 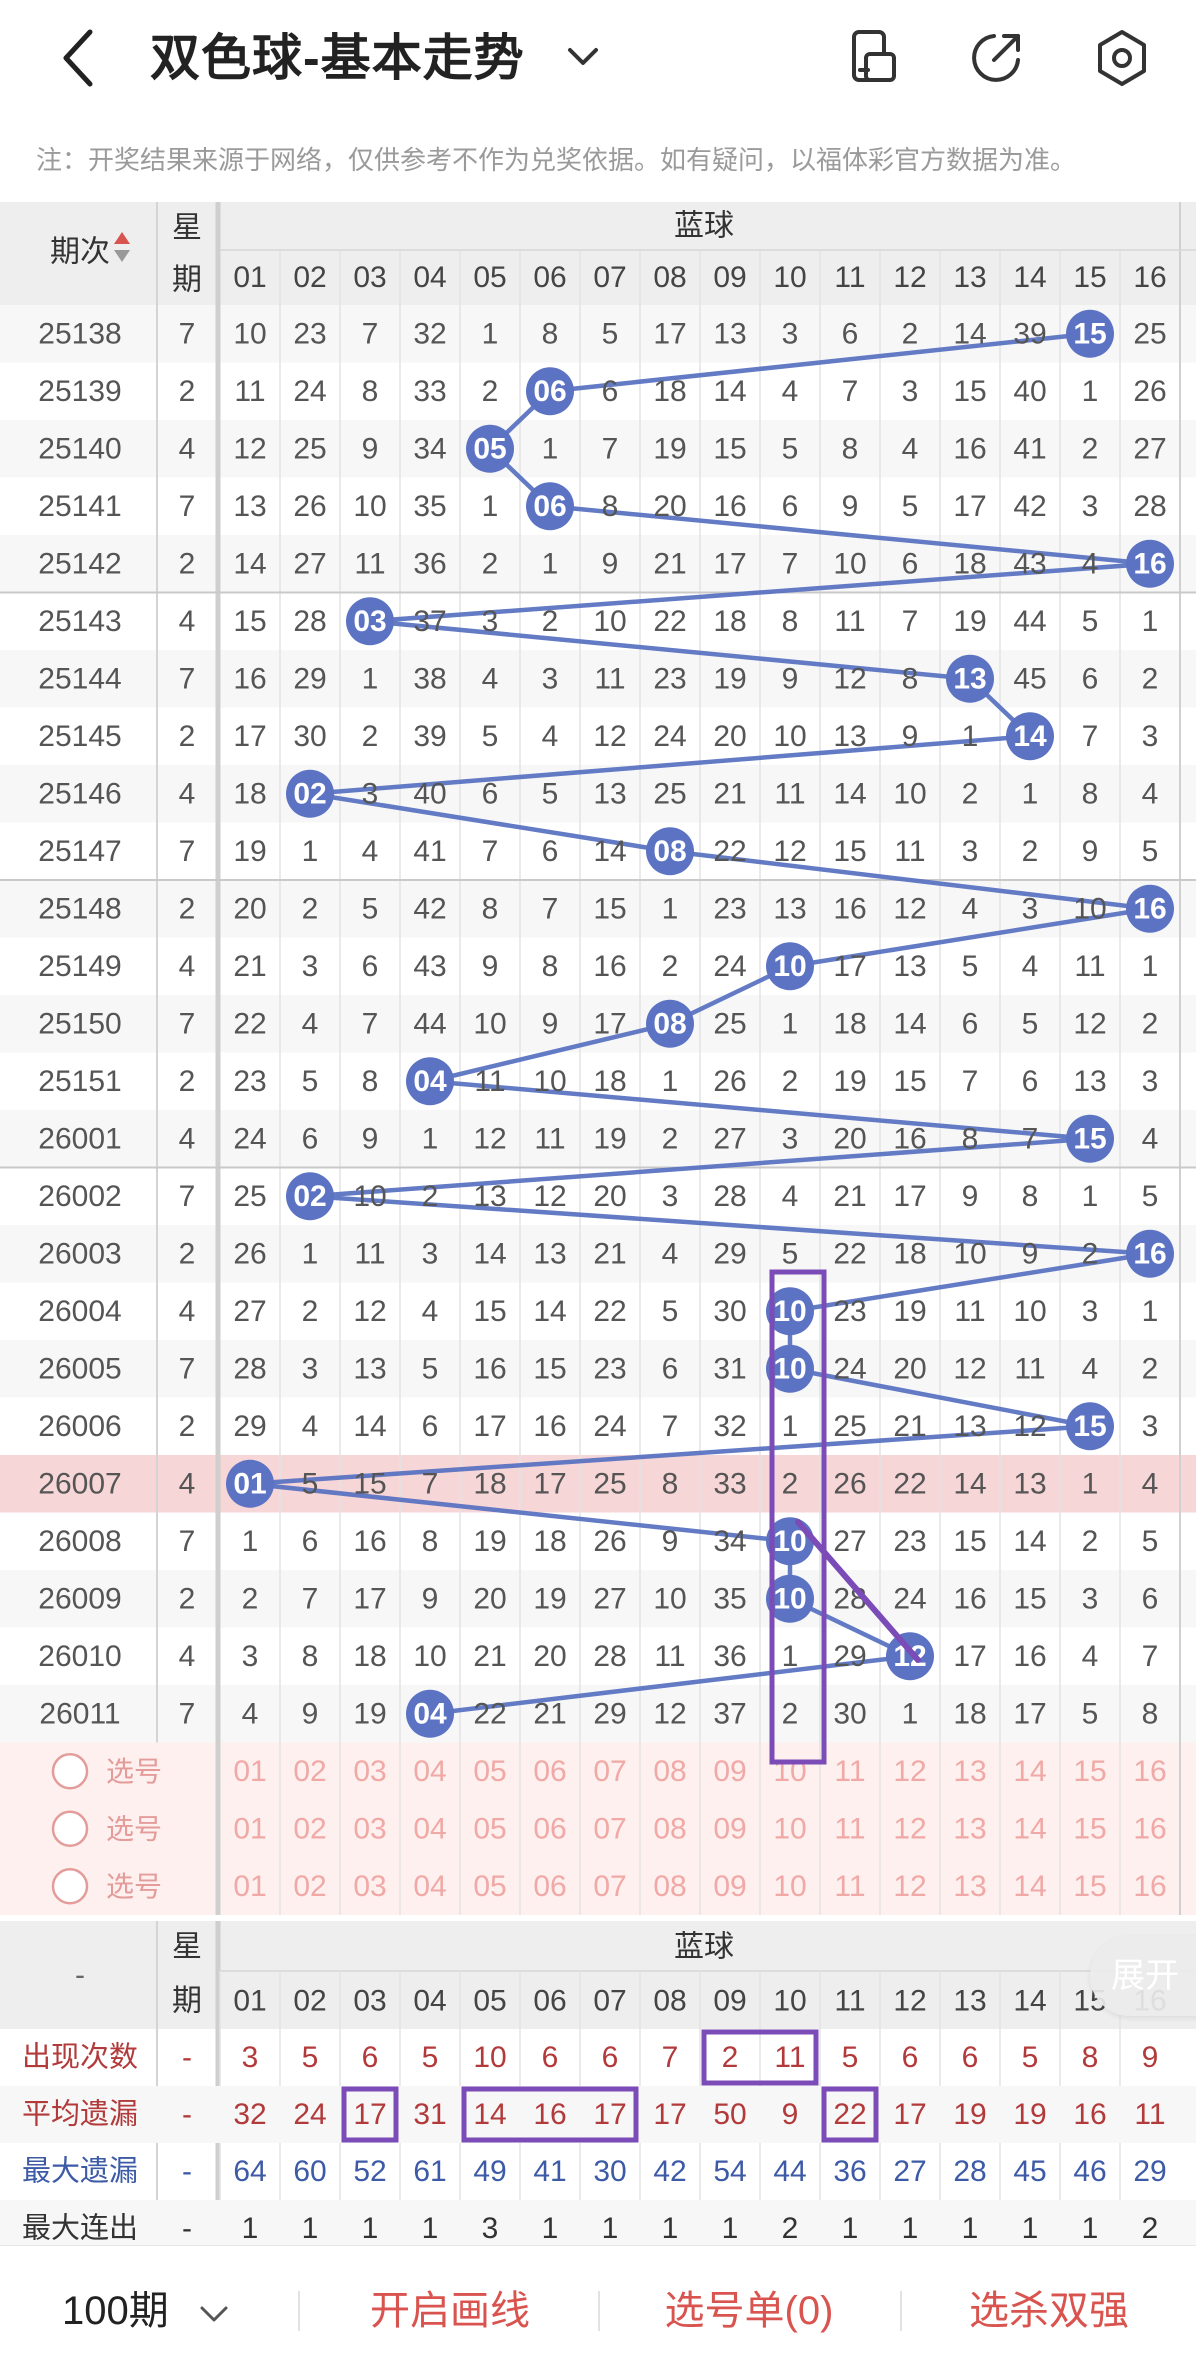 What do you see at coordinates (152, 2311) in the screenshot?
I see `periods-select: 100期` at bounding box center [152, 2311].